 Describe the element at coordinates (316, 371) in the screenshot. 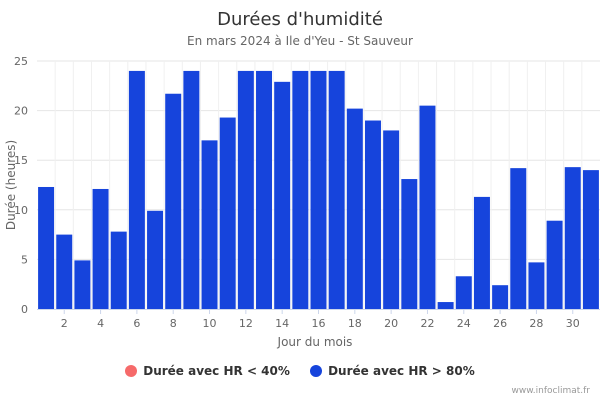

I see `legend-dot-high-humidity` at that location.